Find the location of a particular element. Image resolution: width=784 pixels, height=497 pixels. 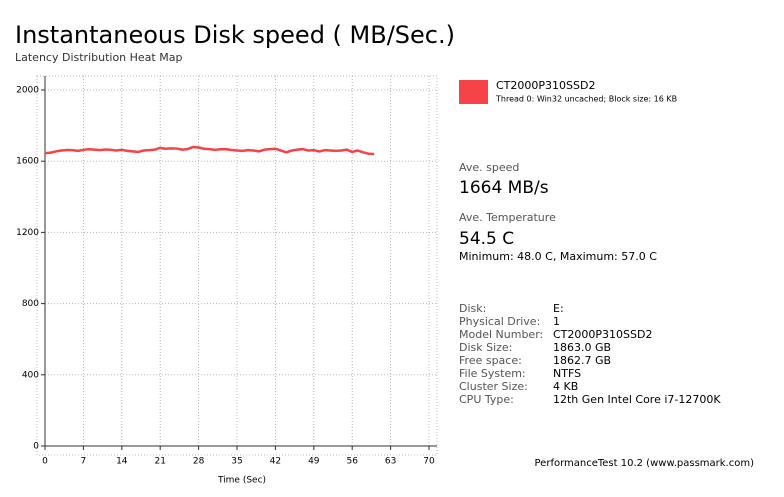

y-tick-label: 400 is located at coordinates (30, 375).